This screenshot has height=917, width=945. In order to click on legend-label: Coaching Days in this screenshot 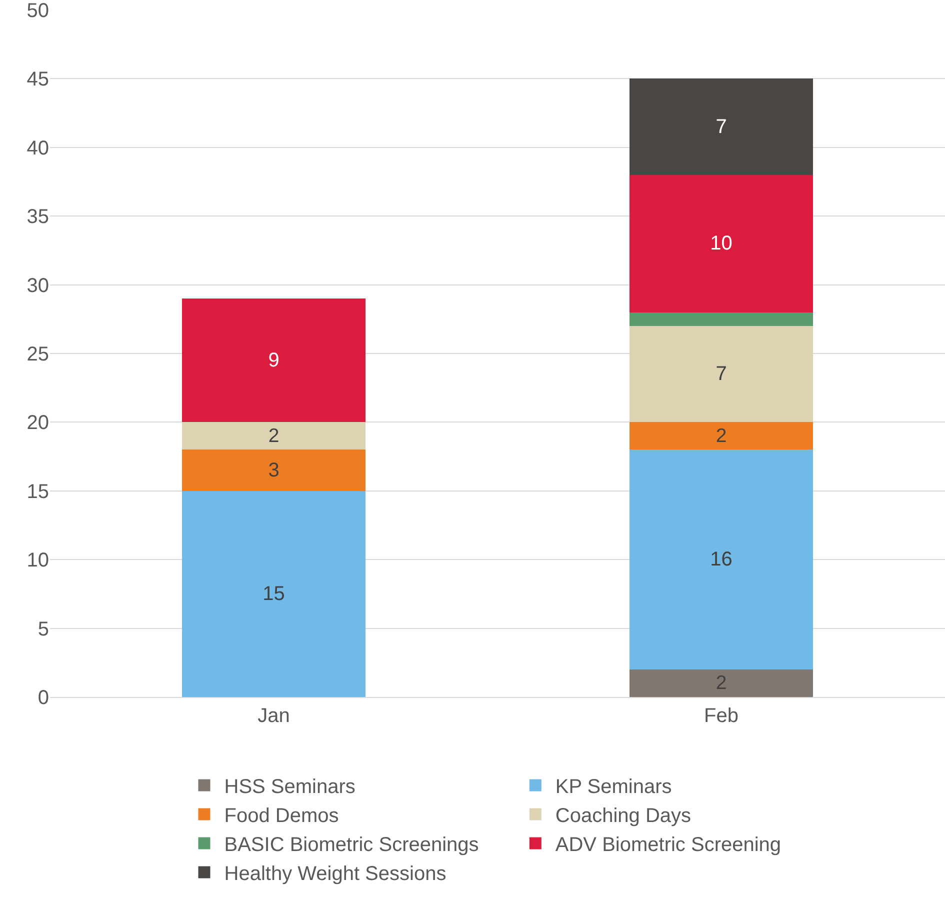, I will do `click(623, 816)`.